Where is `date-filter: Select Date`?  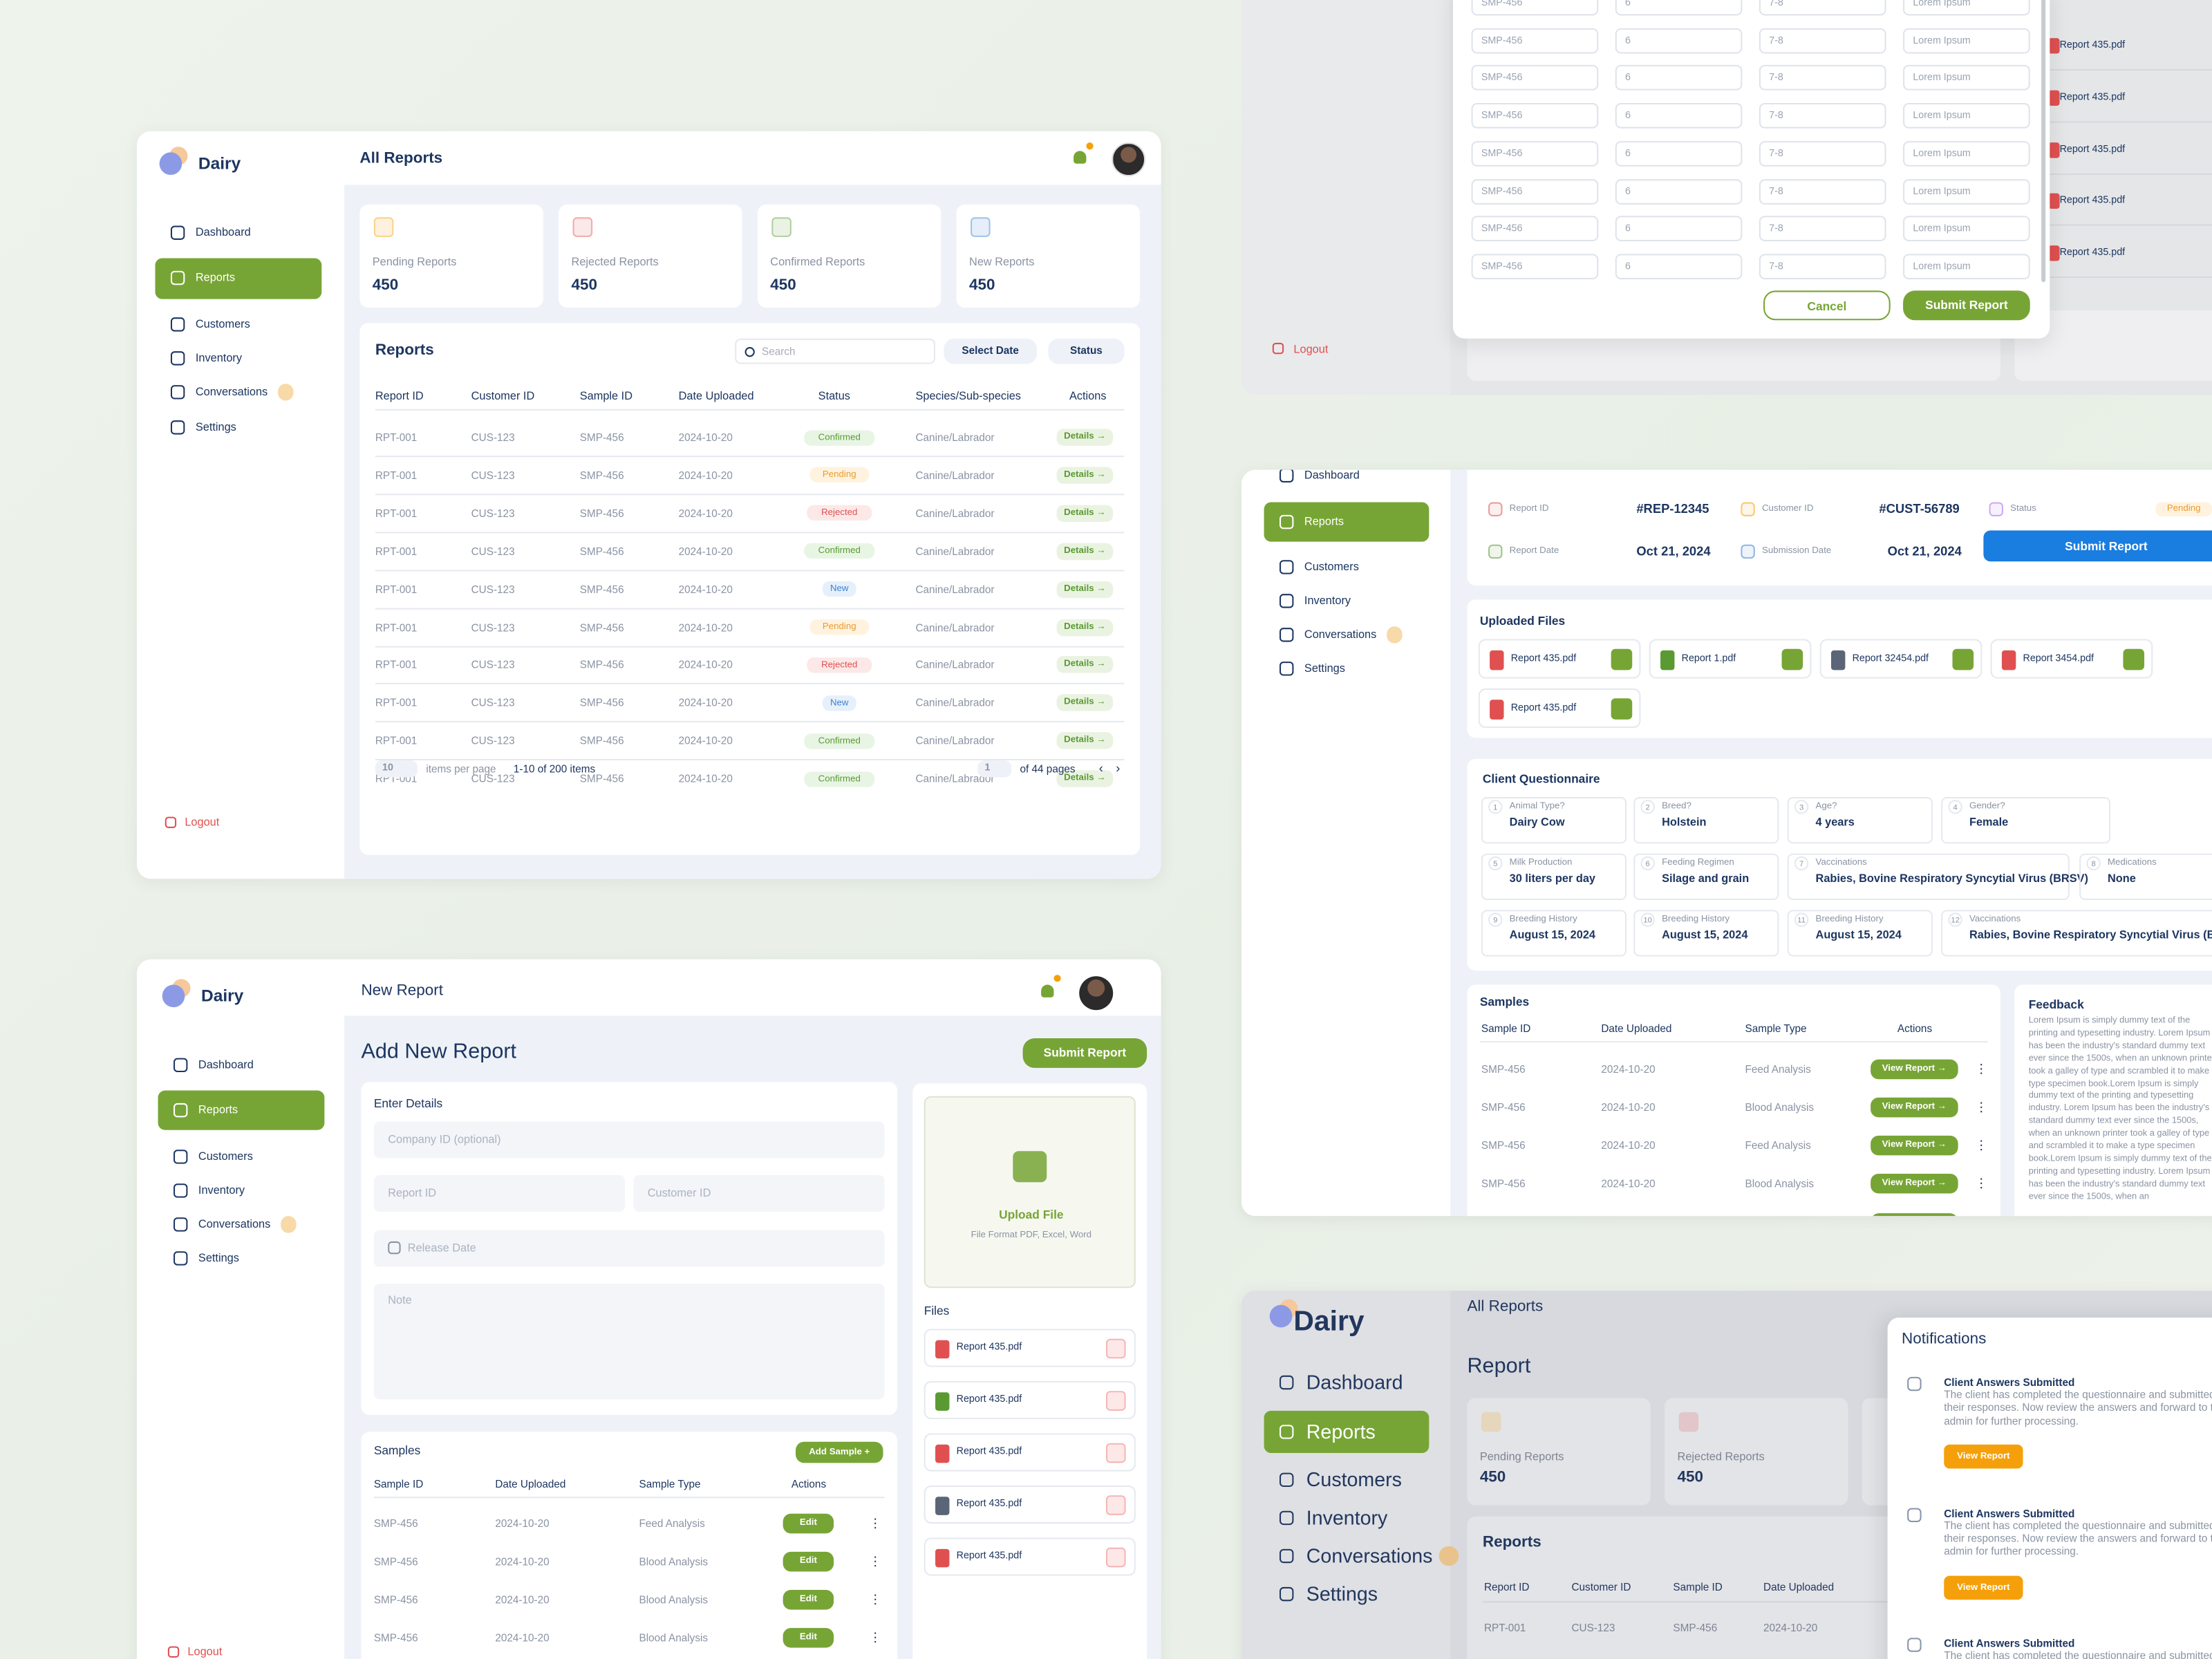 date-filter: Select Date is located at coordinates (990, 351).